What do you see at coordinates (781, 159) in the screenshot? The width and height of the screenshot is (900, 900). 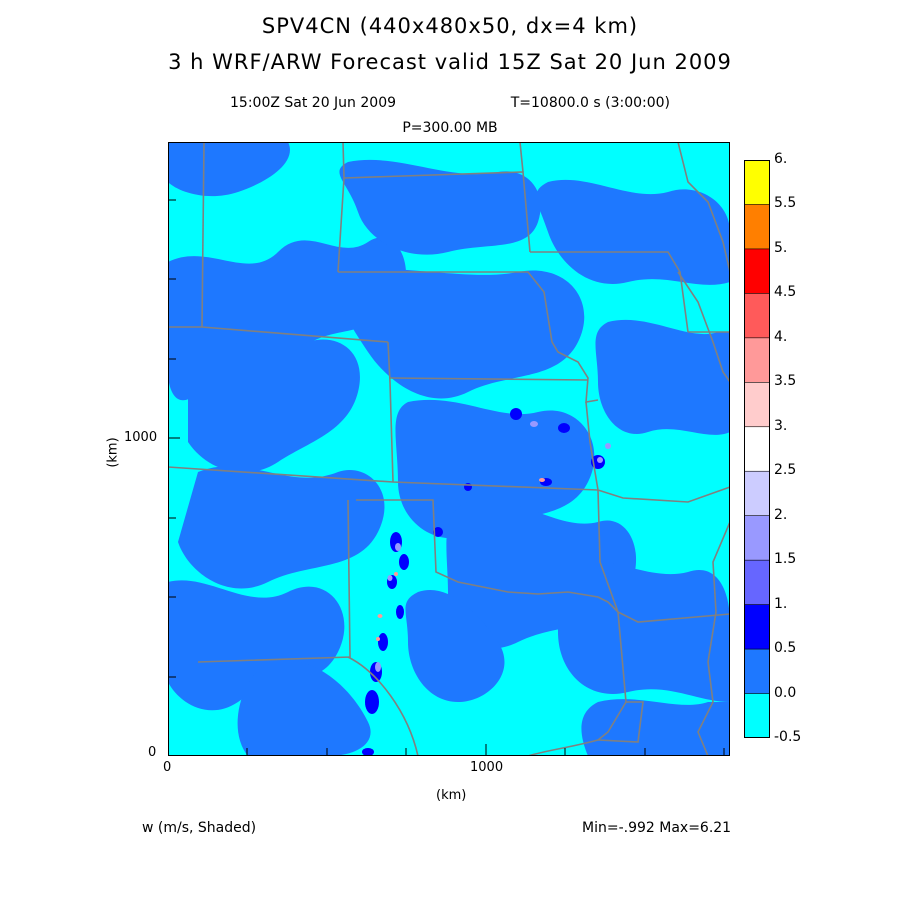 I see `colorbar-label: 6.` at bounding box center [781, 159].